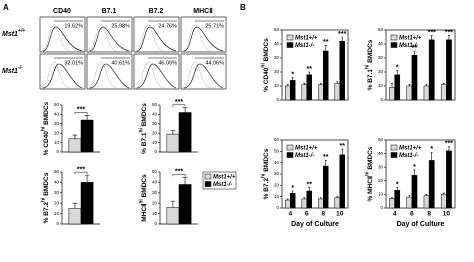  I want to click on gate-percent: 25.98%, so click(120, 26).